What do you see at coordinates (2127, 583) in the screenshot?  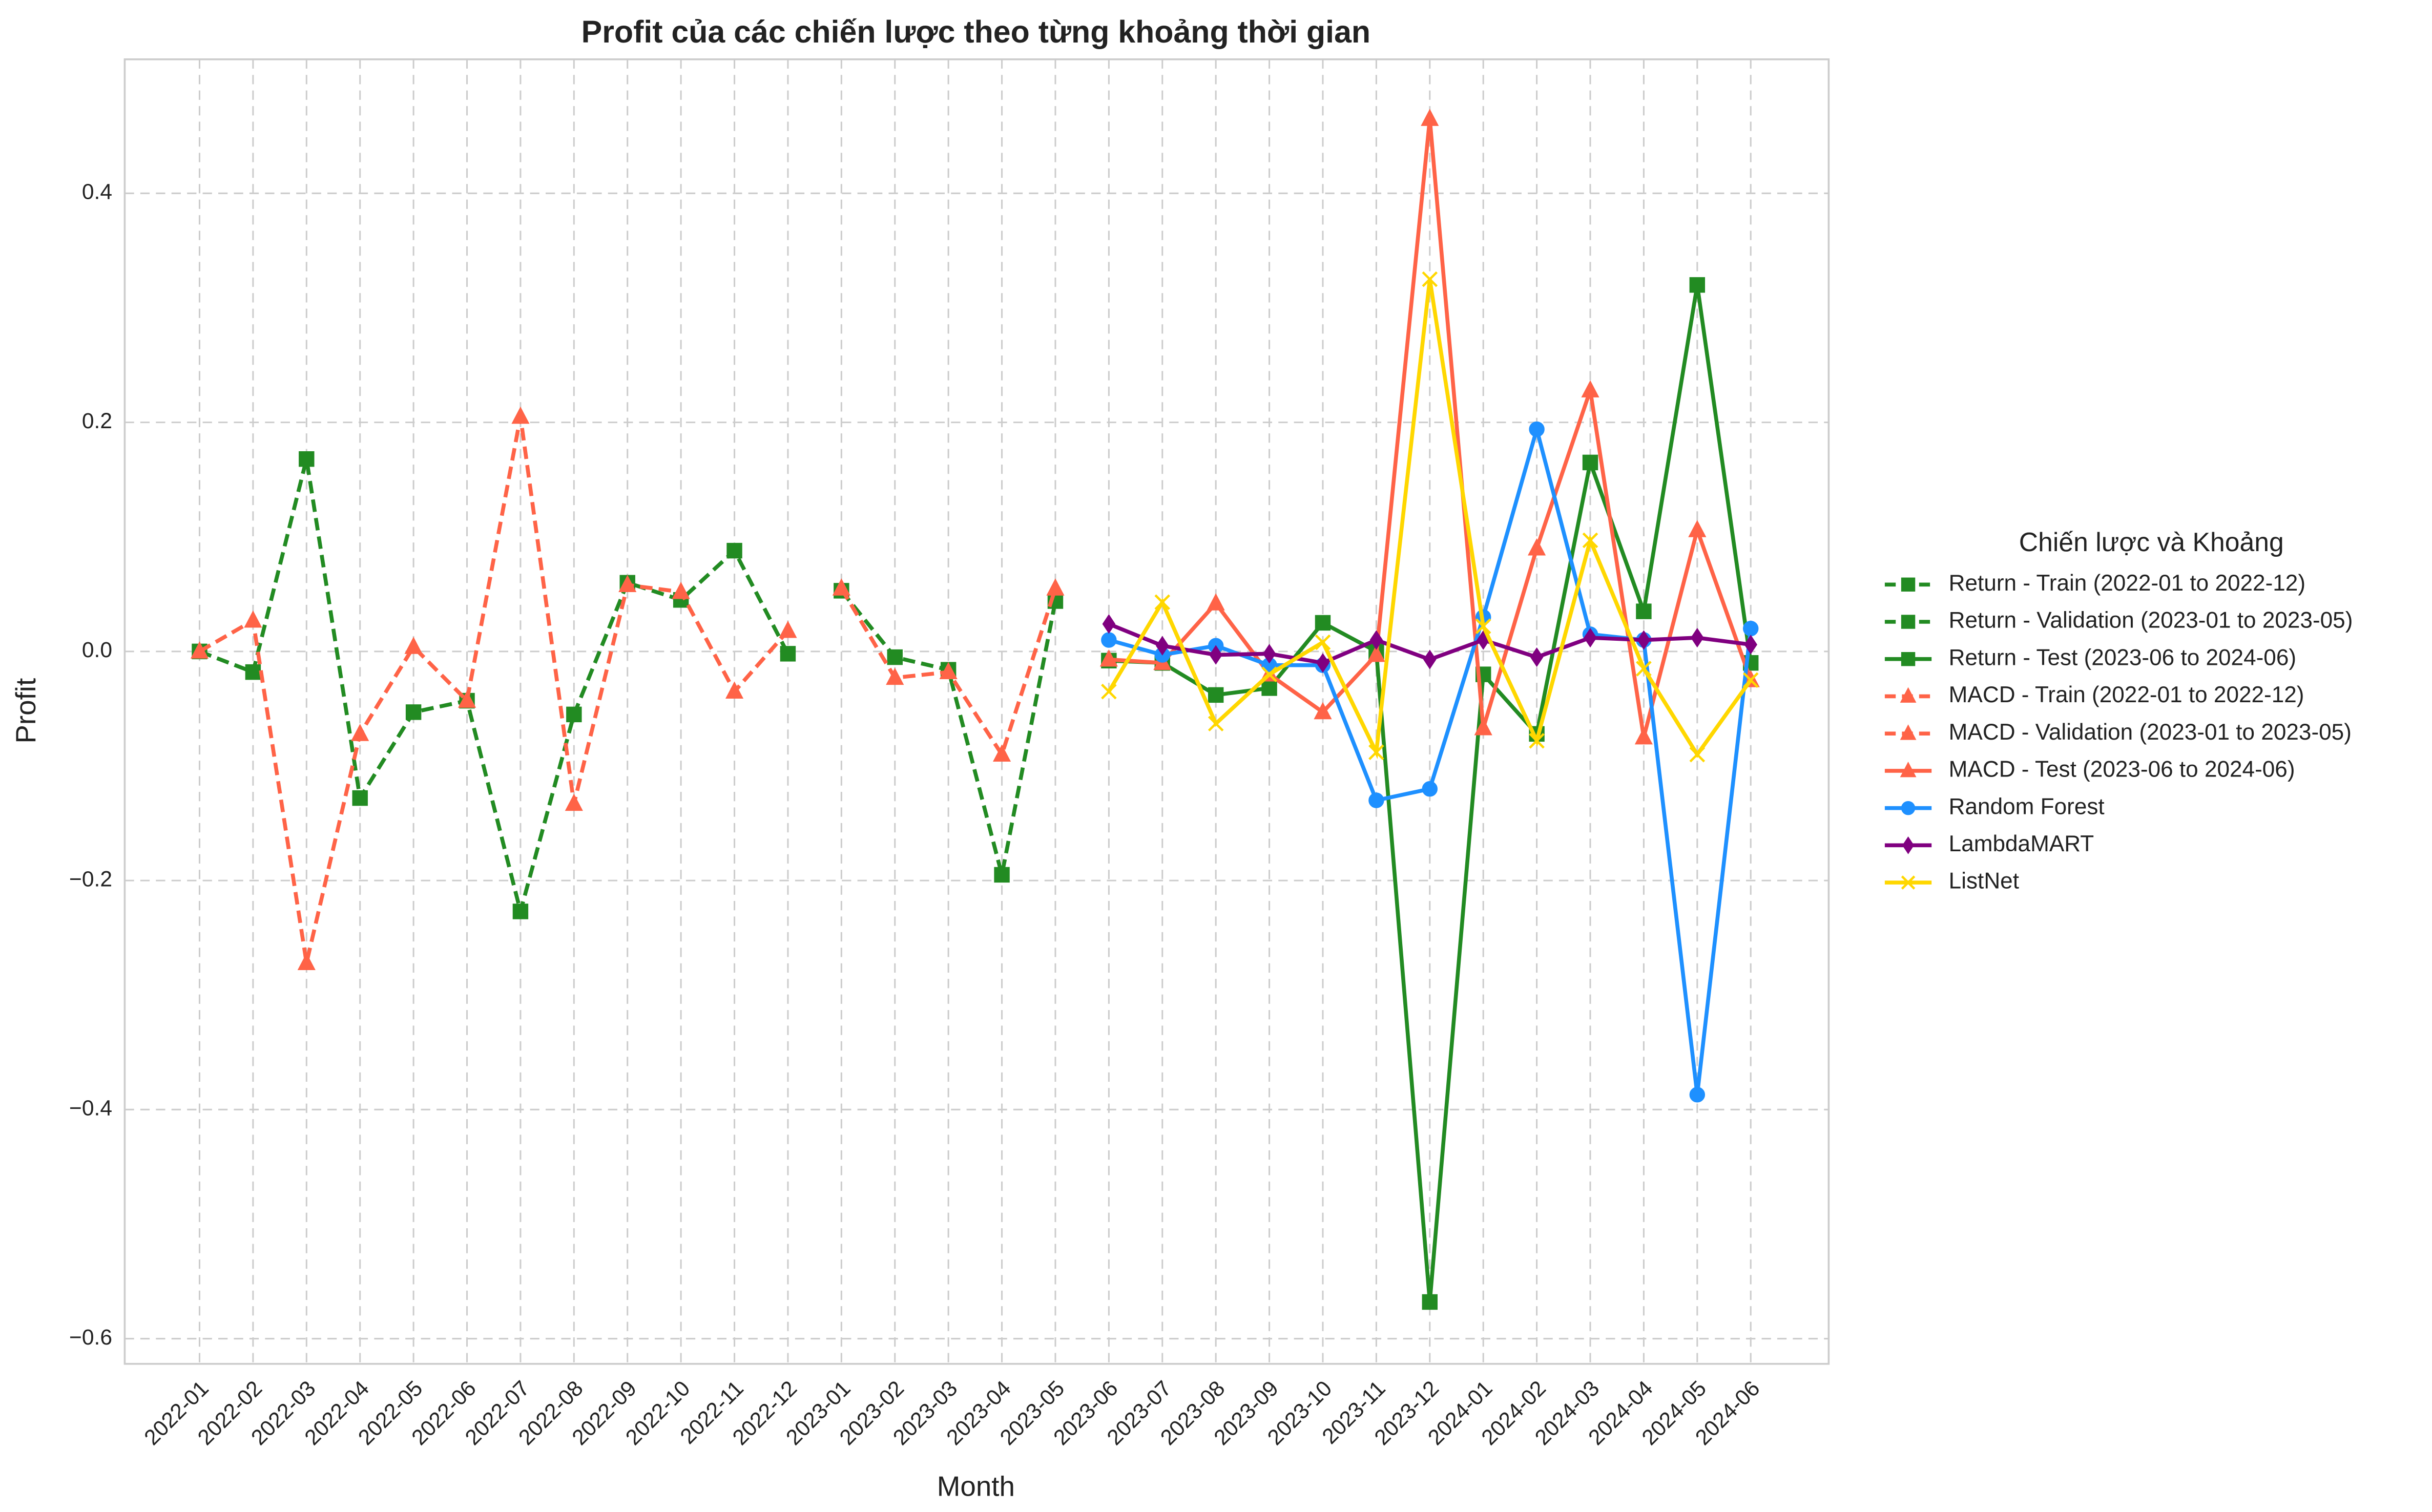 I see `legend-label: Return - Train (2022-01 to 2022-12)` at bounding box center [2127, 583].